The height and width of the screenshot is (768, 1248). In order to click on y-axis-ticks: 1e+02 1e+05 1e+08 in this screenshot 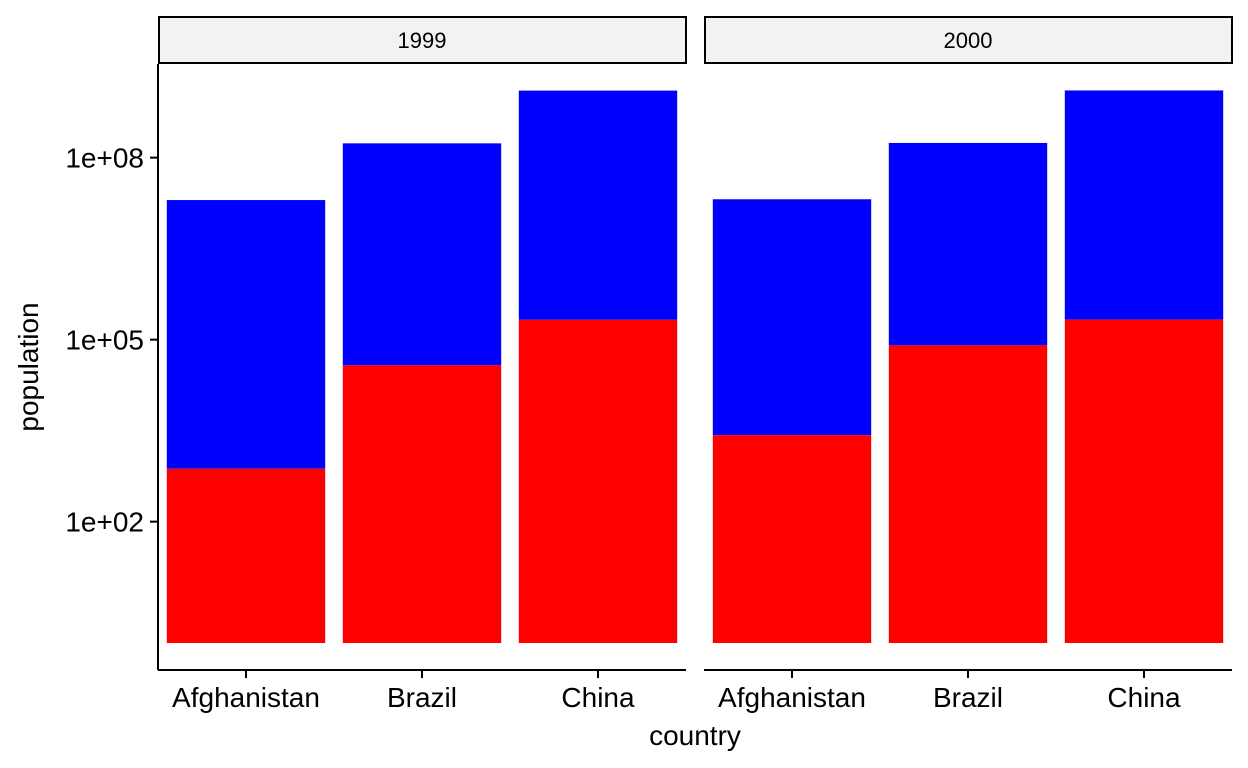, I will do `click(111, 340)`.